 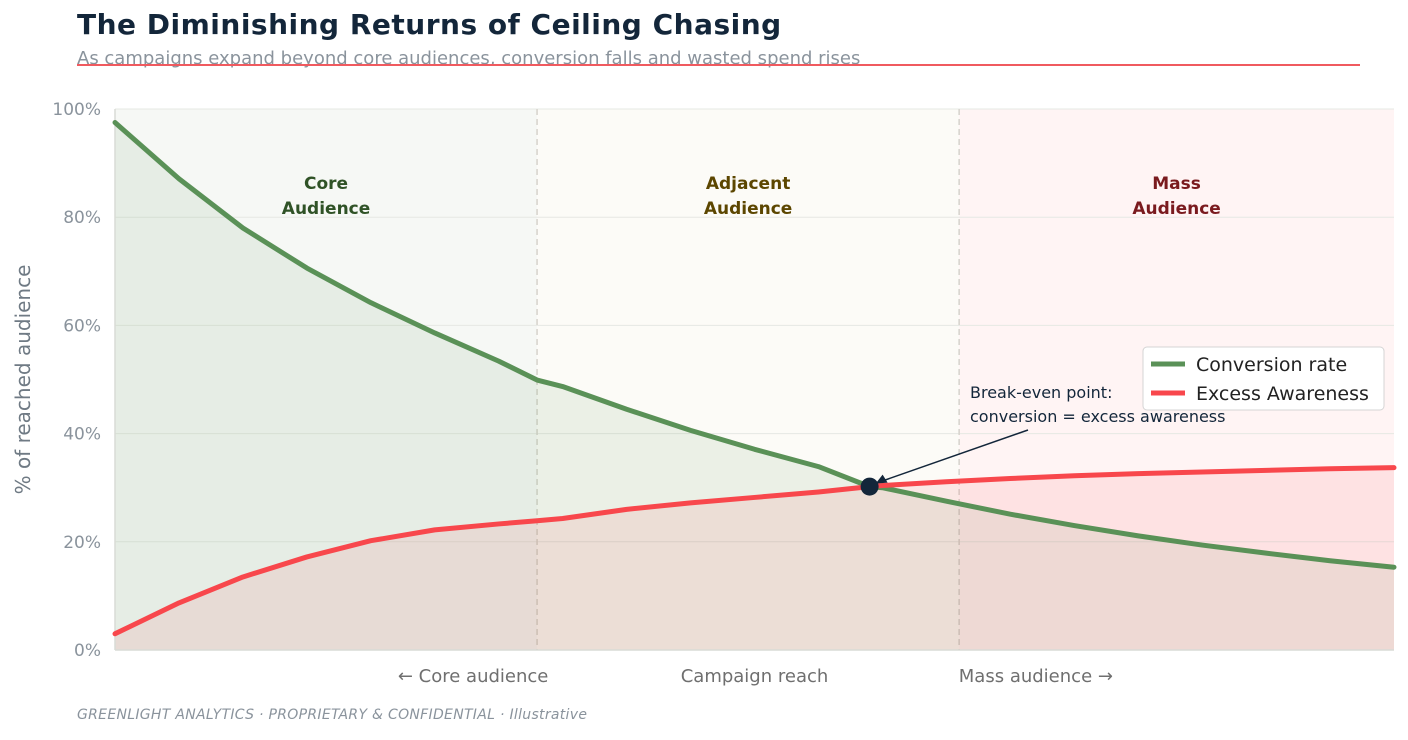 What do you see at coordinates (718, 65) in the screenshot?
I see `title-underline` at bounding box center [718, 65].